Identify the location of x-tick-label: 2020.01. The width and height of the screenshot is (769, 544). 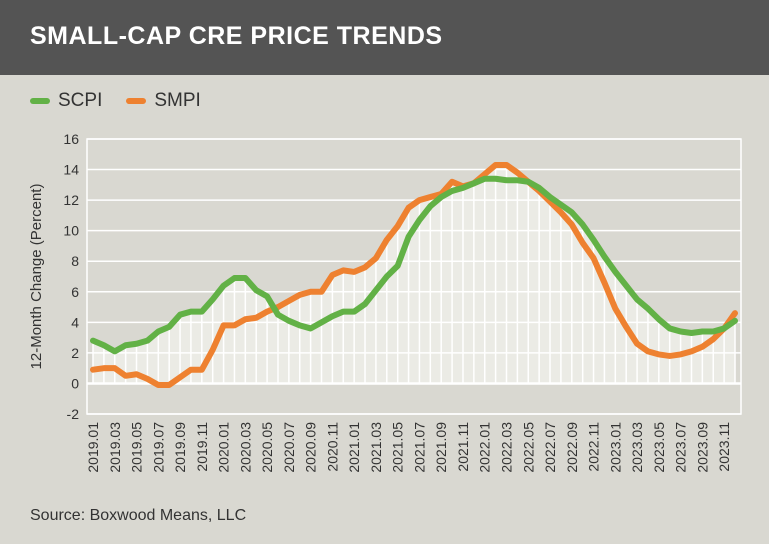
(224, 447).